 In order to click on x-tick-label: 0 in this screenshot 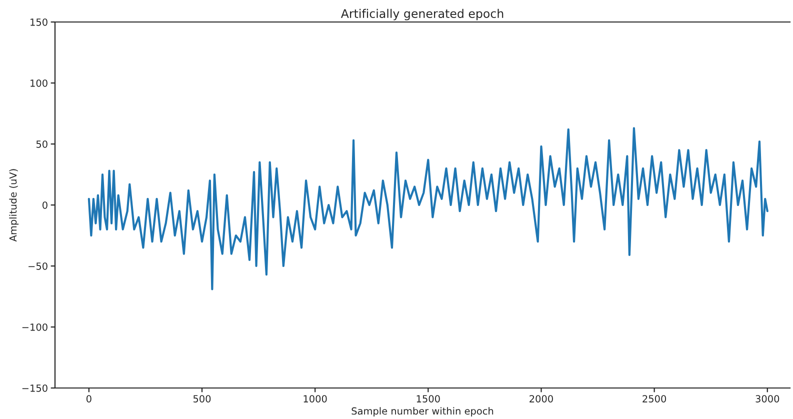, I will do `click(89, 398)`.